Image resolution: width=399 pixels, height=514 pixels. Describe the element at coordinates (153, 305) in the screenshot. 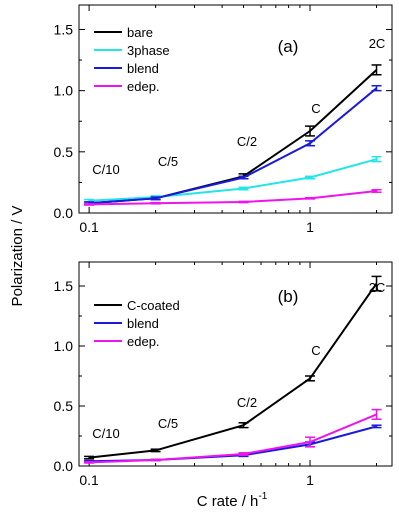

I see `legend-label: C-coated` at that location.